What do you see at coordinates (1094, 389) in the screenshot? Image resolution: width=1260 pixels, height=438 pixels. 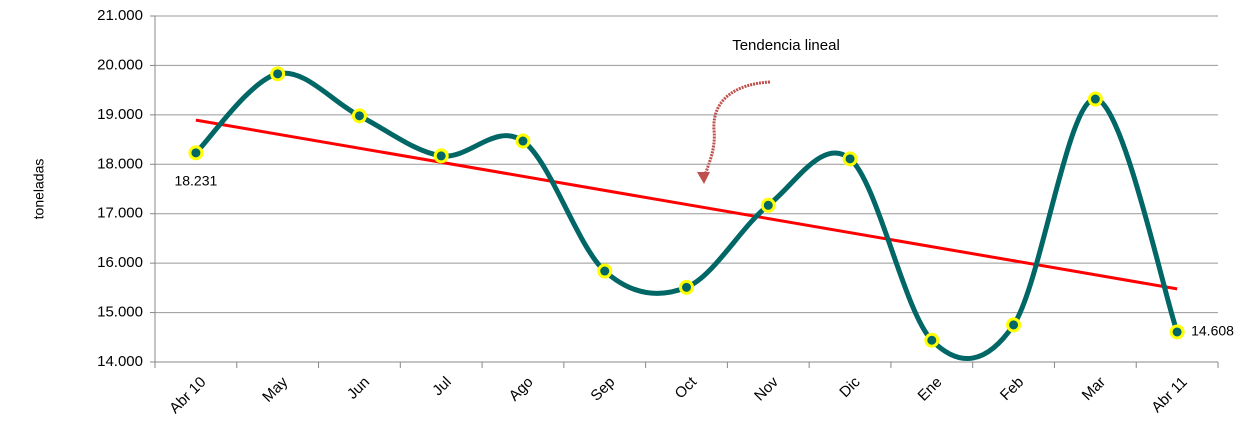 I see `x-tick-label: Mar` at bounding box center [1094, 389].